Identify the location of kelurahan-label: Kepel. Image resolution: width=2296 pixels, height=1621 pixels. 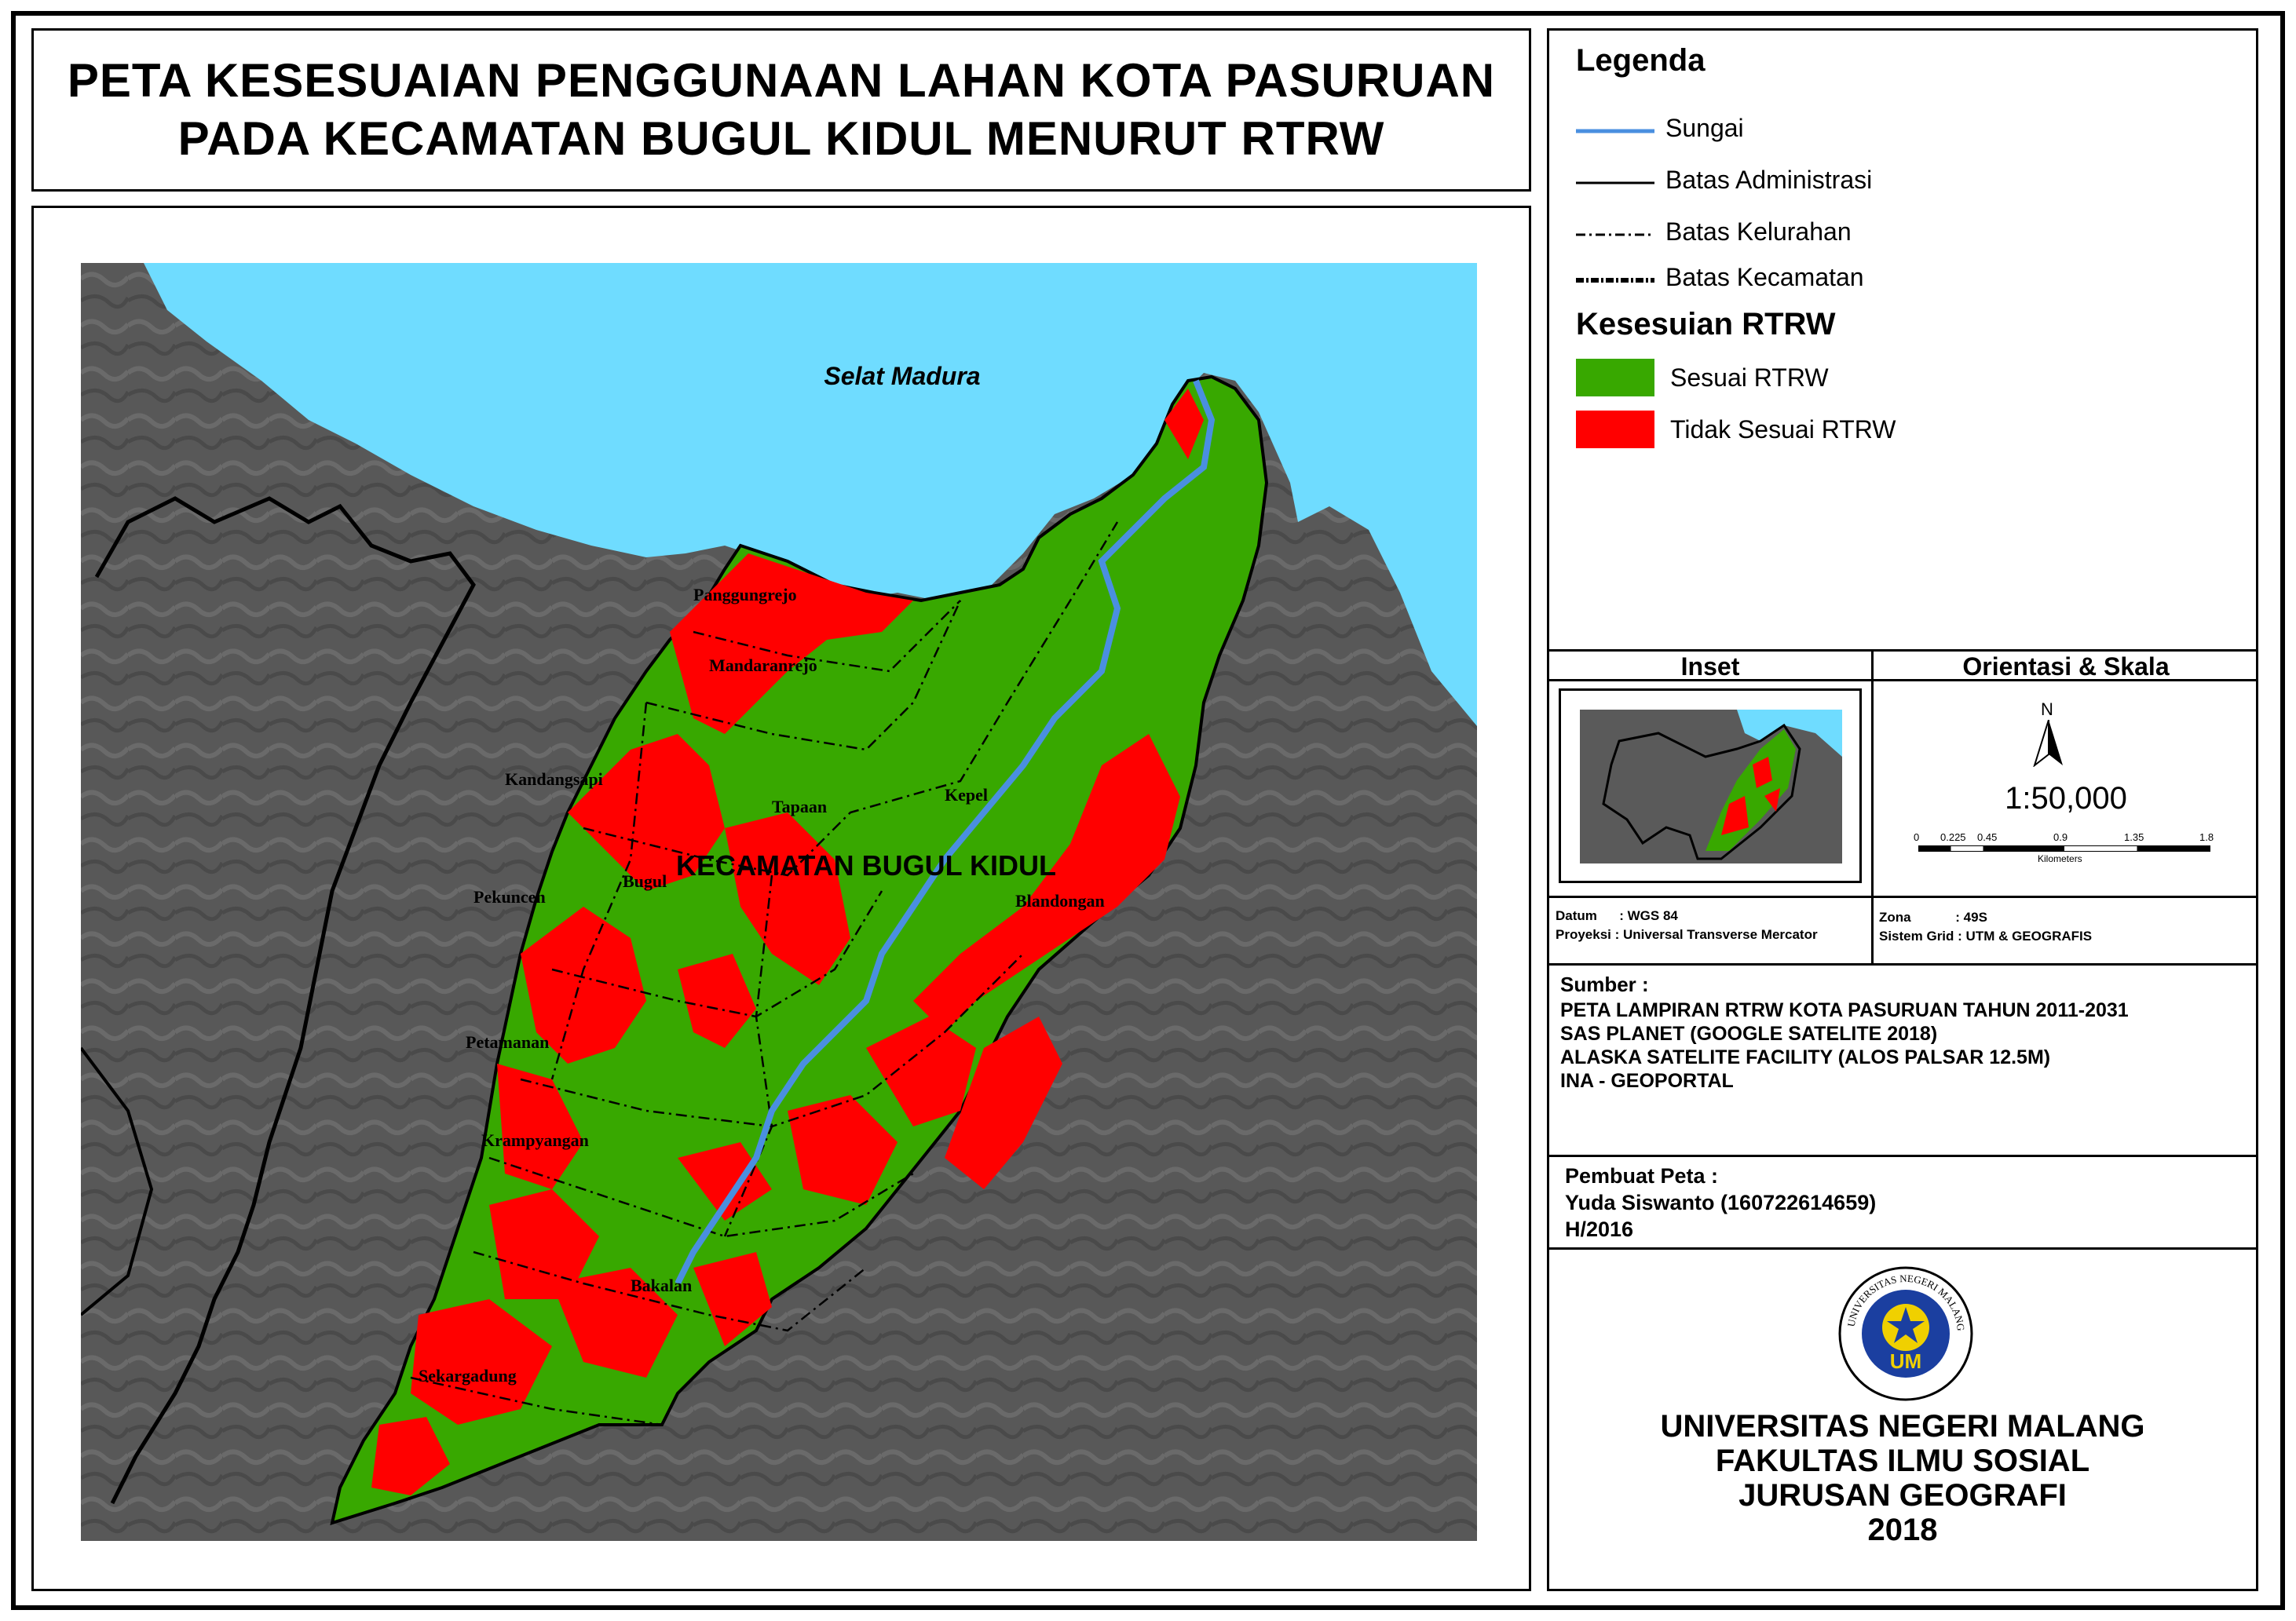
(966, 795).